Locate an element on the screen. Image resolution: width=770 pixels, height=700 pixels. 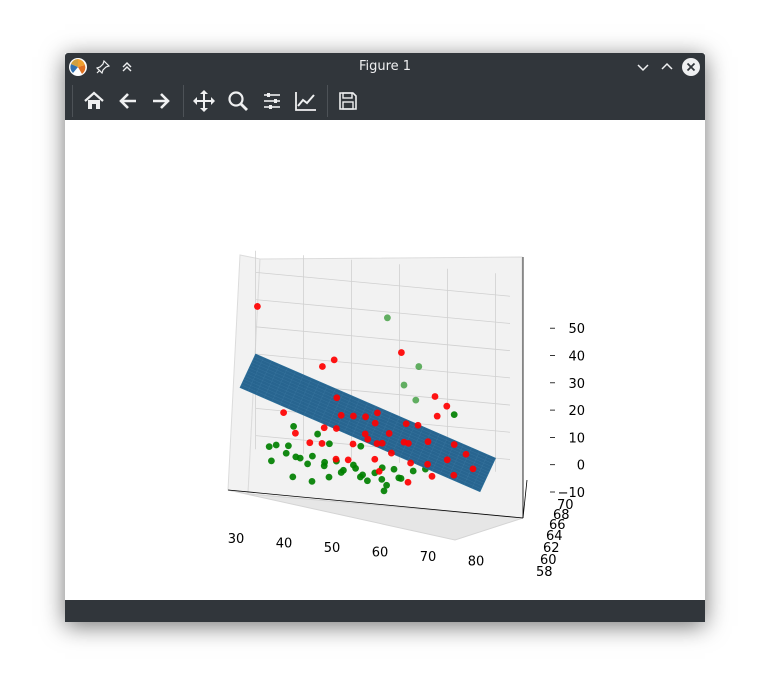
y-tick-label: 62 is located at coordinates (551, 548).